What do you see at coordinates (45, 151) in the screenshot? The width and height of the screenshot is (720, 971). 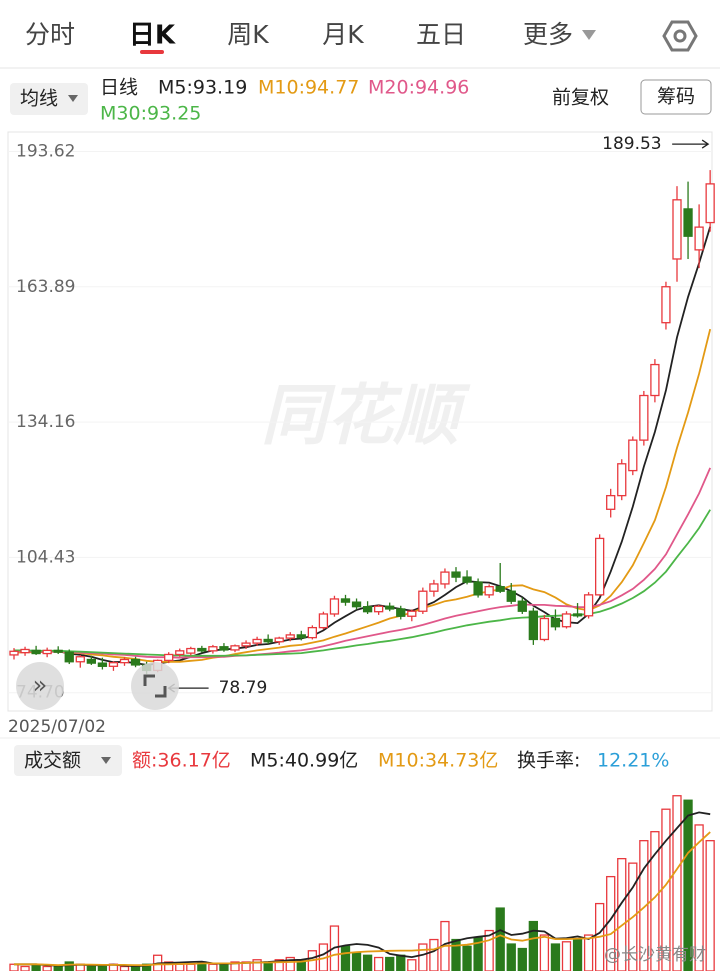 I see `y-tick-label: 193.62` at bounding box center [45, 151].